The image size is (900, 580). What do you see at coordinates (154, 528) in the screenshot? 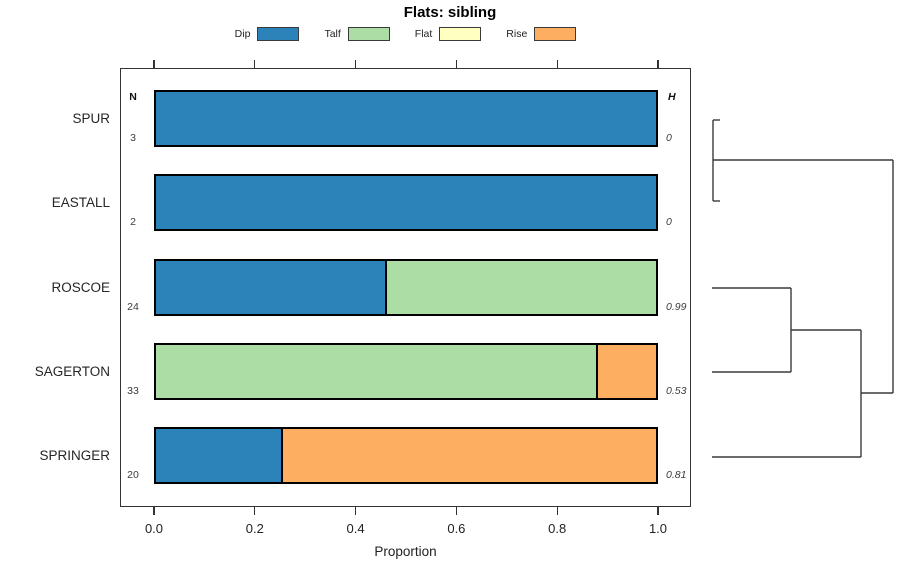
I see `axis-tick-label: 0.0` at bounding box center [154, 528].